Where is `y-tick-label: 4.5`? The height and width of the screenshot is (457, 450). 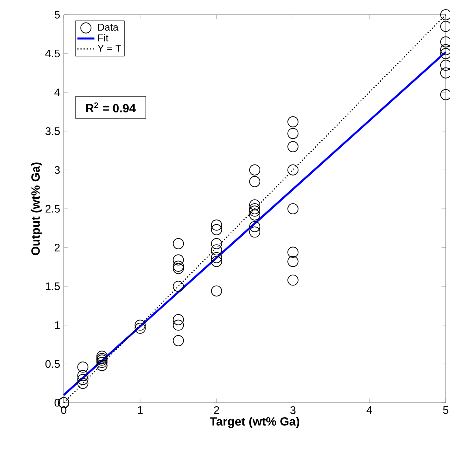 y-tick-label: 4.5 is located at coordinates (52, 54).